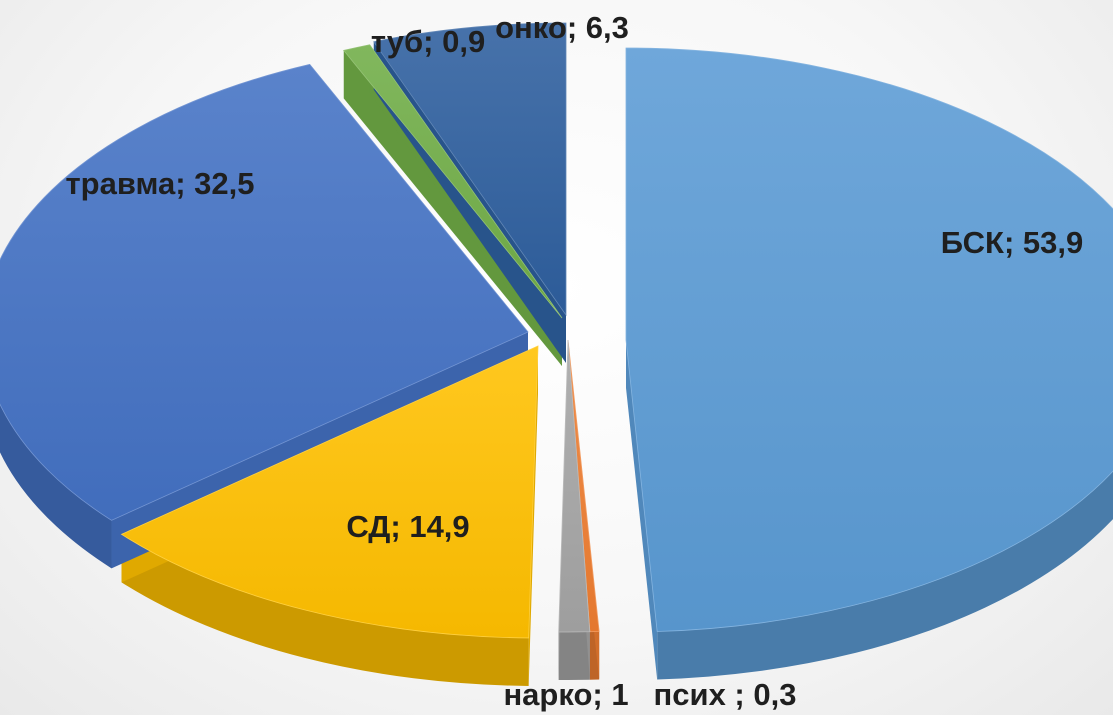  What do you see at coordinates (407, 526) in the screenshot?
I see `data-label-СД: СД; 14,9` at bounding box center [407, 526].